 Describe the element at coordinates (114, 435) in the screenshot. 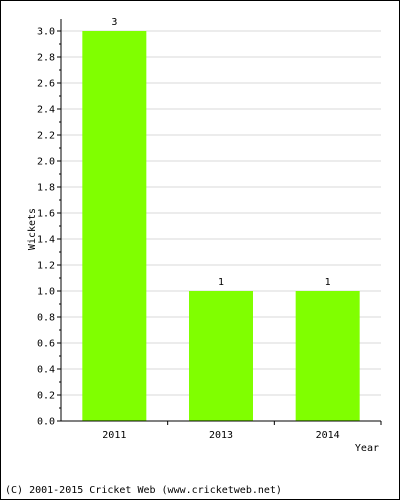

I see `x-tick-label: 2011` at that location.